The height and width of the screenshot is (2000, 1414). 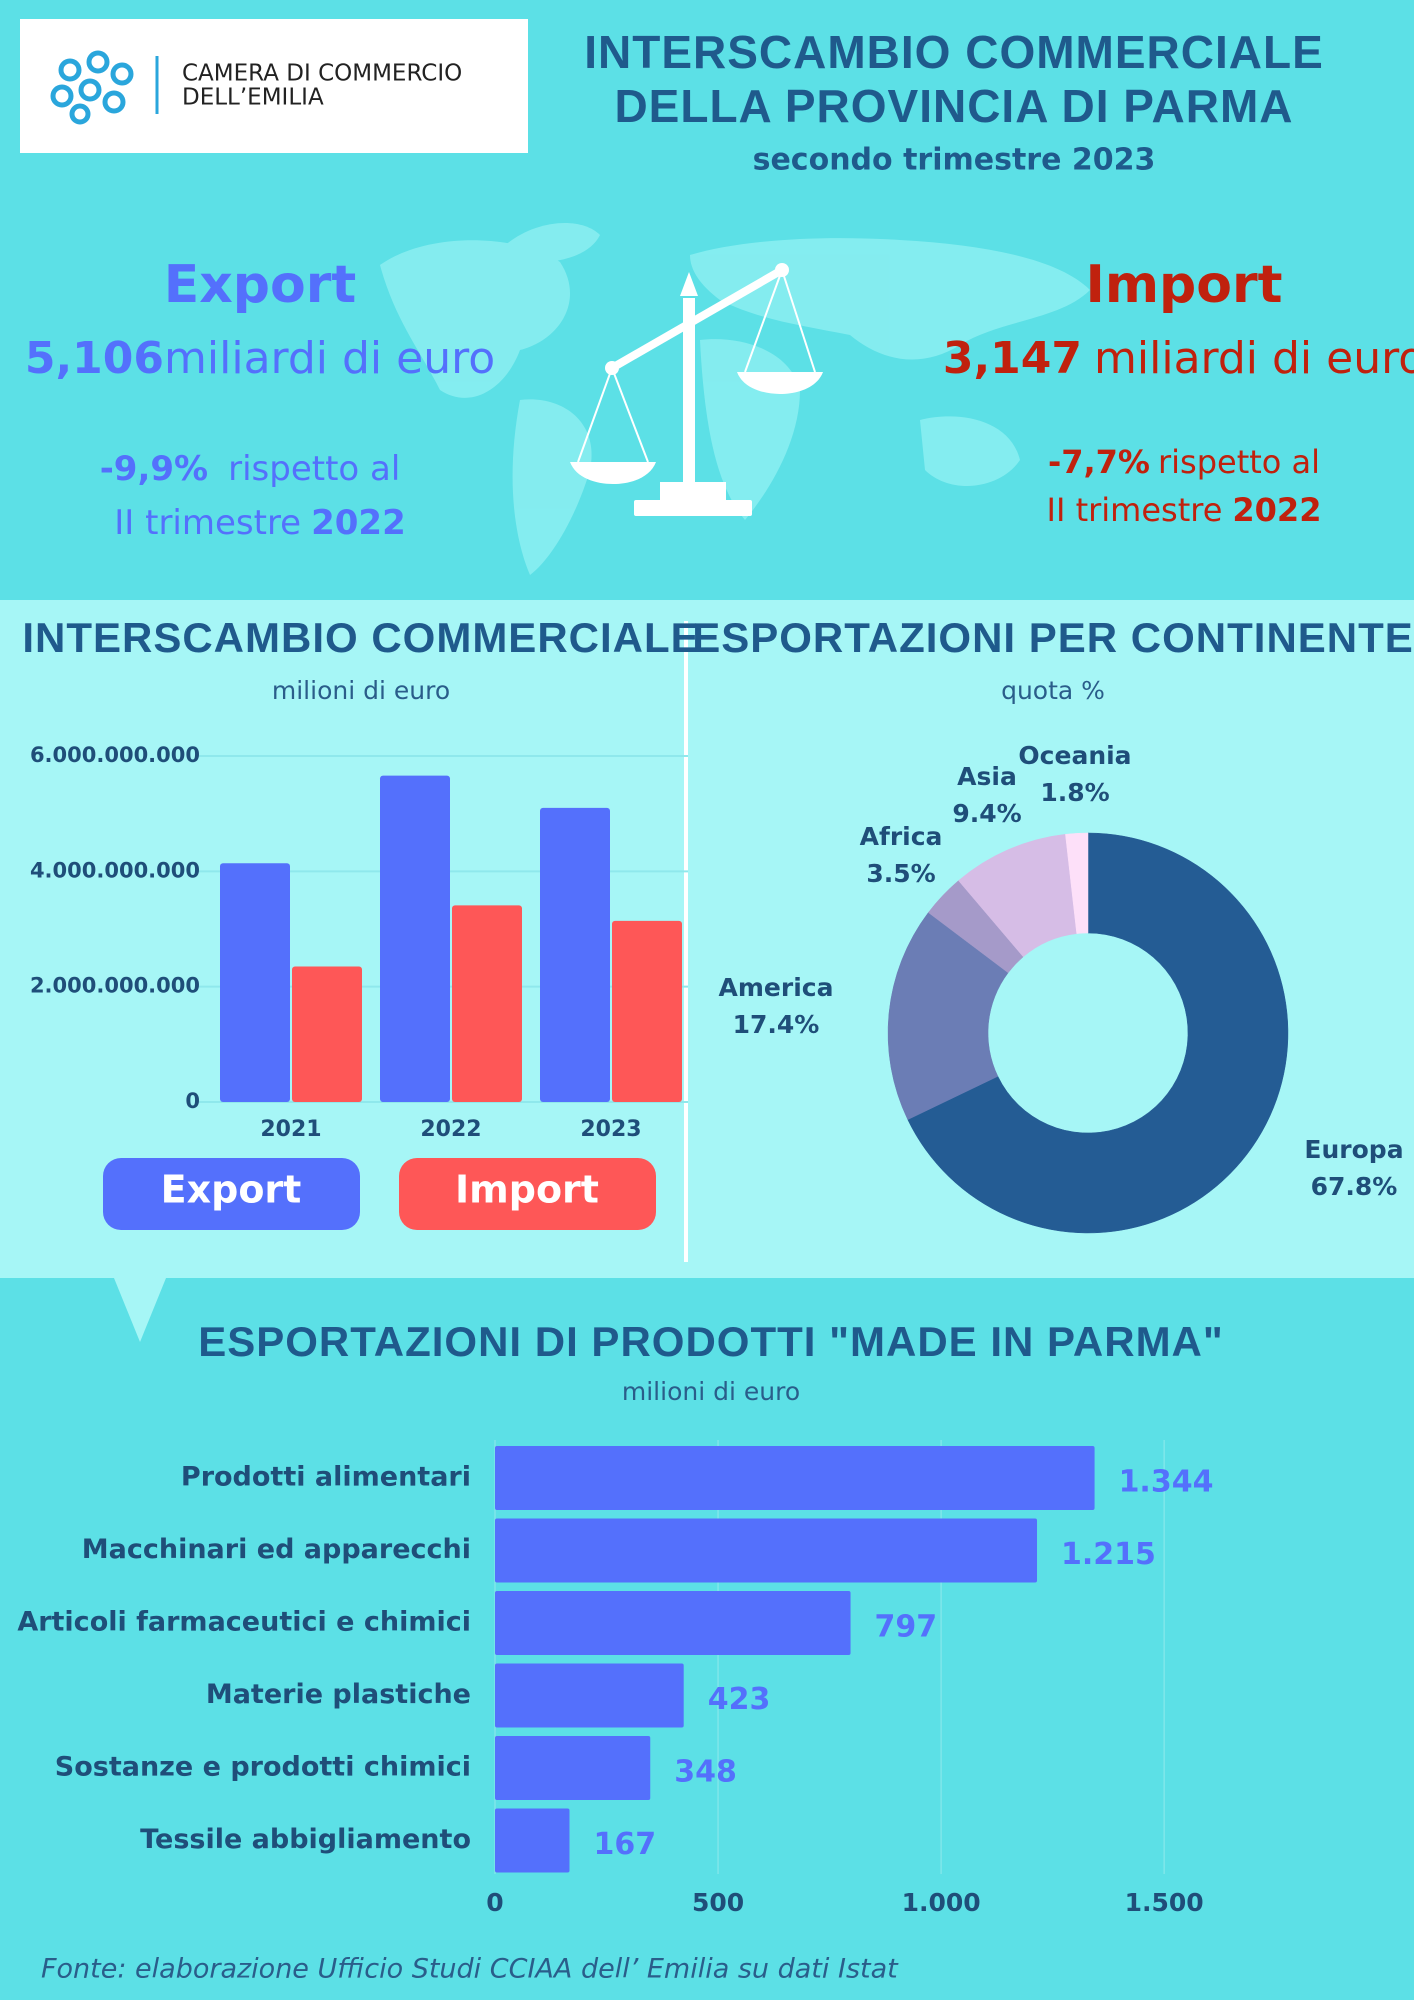 What do you see at coordinates (954, 52) in the screenshot?
I see `main-title: INTERSCAMBIO COMMERCIALE` at bounding box center [954, 52].